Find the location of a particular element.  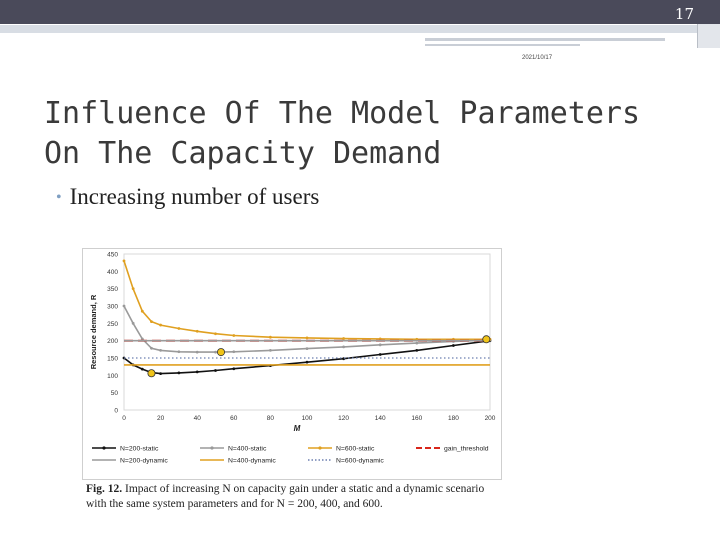

y-tick-label: 150 is located at coordinates (112, 359).